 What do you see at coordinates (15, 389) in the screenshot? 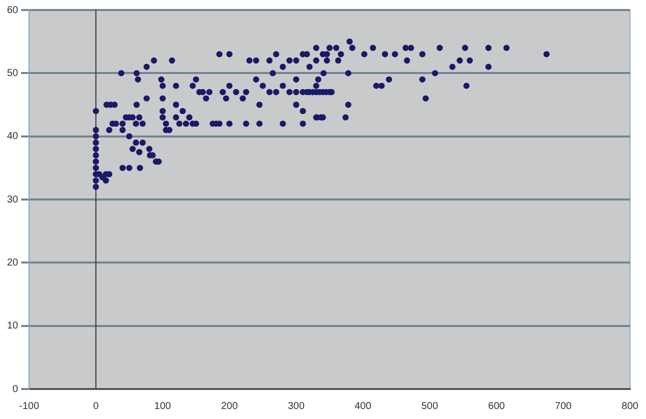
I see `y-tick-label: 0` at bounding box center [15, 389].